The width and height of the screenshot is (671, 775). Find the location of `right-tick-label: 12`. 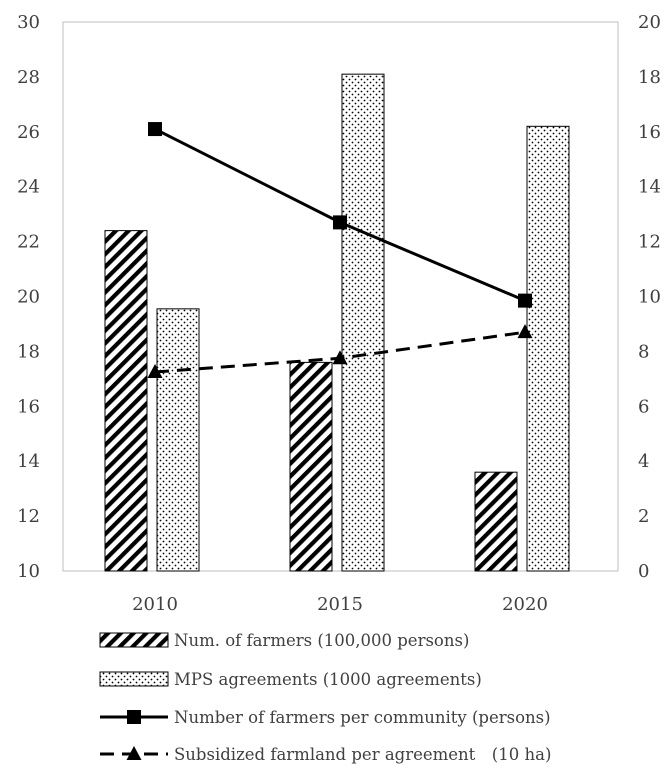

right-tick-label: 12 is located at coordinates (649, 242).